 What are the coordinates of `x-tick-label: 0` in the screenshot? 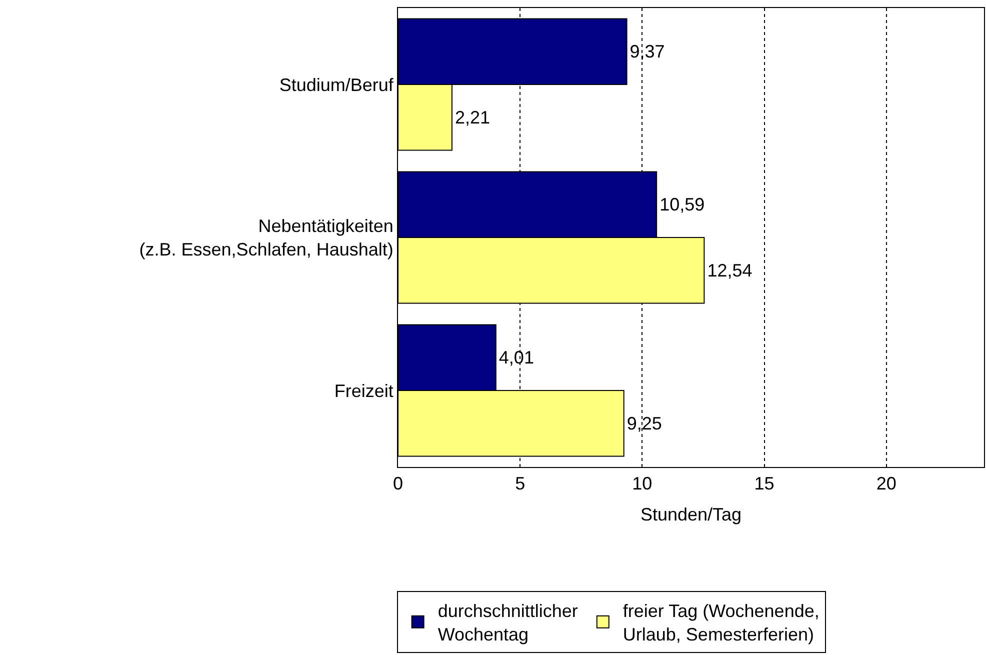 It's located at (398, 484).